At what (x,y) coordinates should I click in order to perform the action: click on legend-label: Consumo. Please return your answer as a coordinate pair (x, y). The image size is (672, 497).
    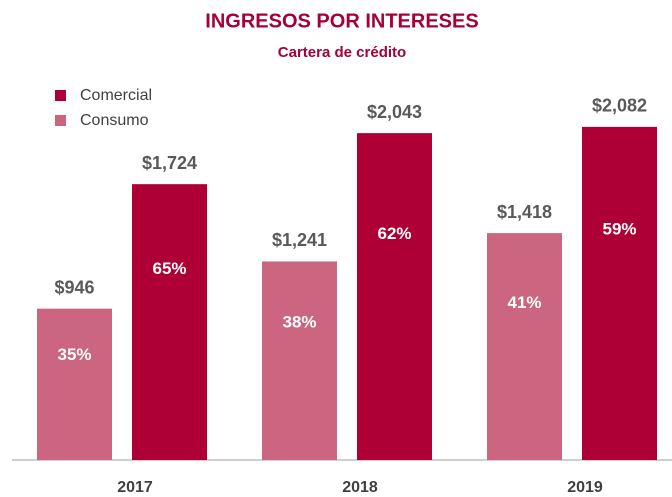
    Looking at the image, I should click on (114, 120).